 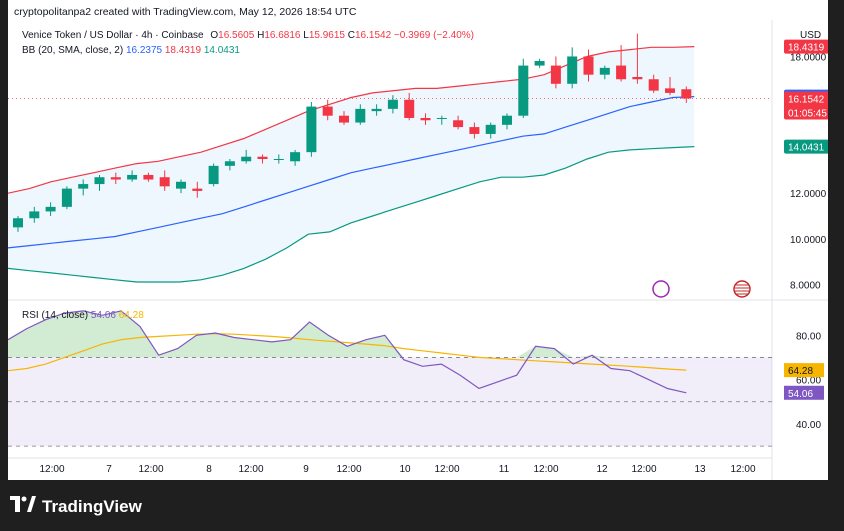 I want to click on close-price-tag-countdown: 01:05:45, so click(x=807, y=114).